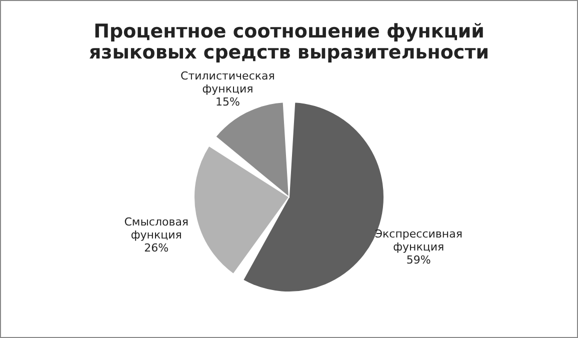 Image resolution: width=578 pixels, height=338 pixels. Describe the element at coordinates (227, 83) in the screenshot. I see `slice-label: Стилистическая функция` at that location.